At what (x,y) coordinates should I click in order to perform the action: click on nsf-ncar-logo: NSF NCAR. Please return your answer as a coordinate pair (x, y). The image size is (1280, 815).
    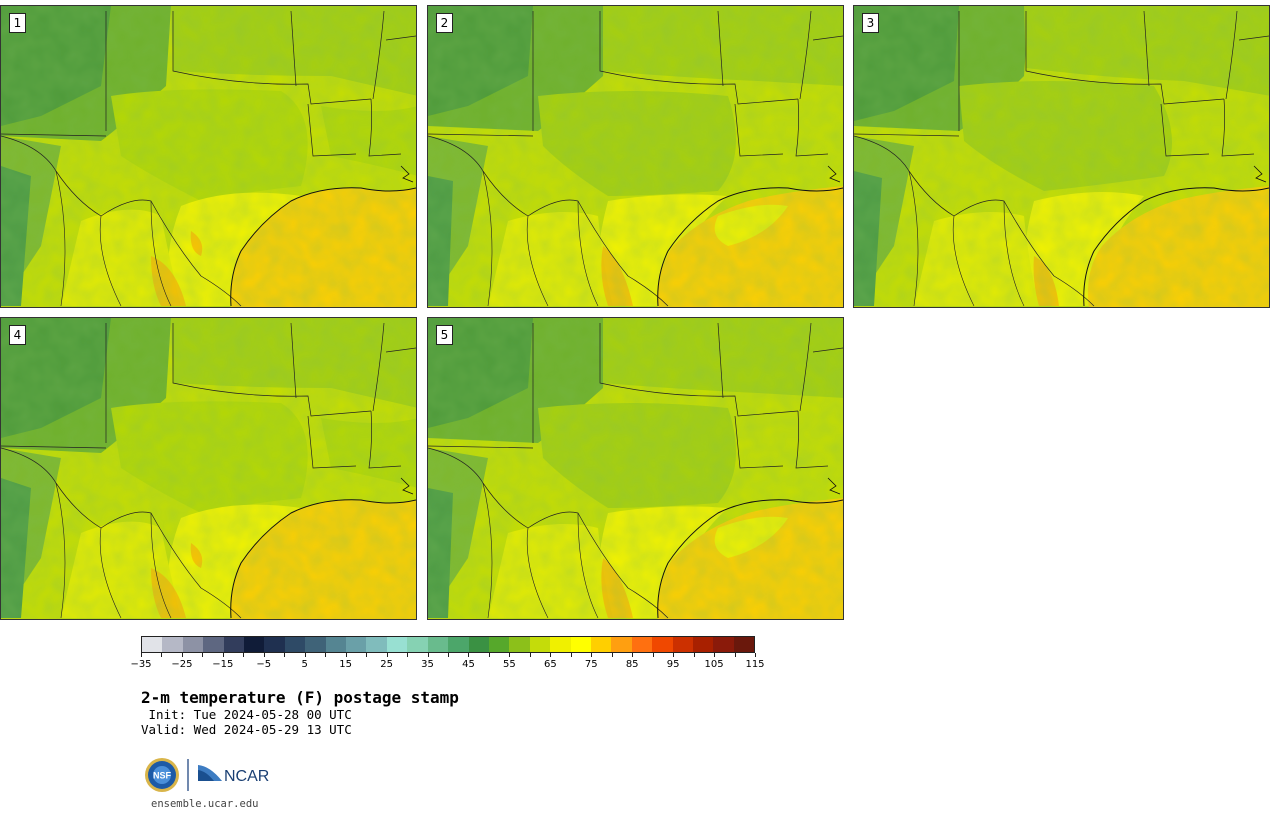
    Looking at the image, I should click on (207, 775).